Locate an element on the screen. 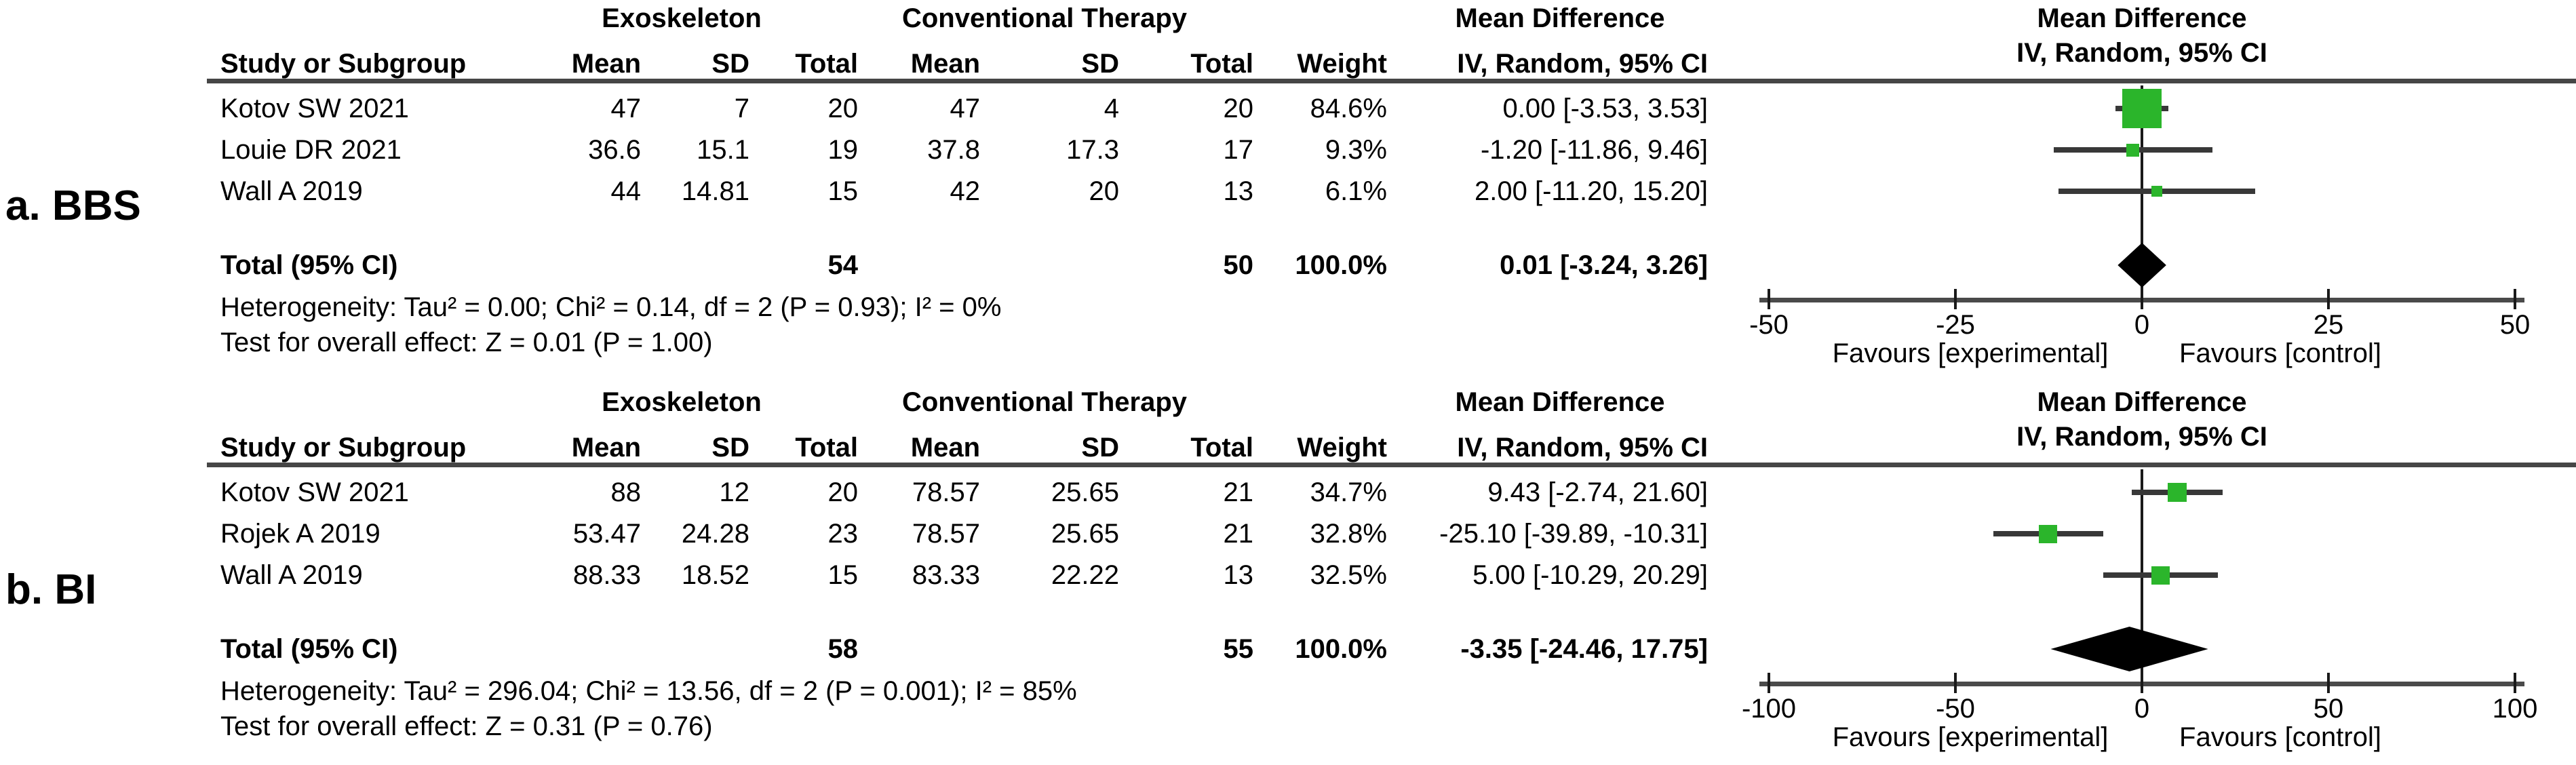 The image size is (2576, 765). column-header-weight: Weight is located at coordinates (1342, 448).